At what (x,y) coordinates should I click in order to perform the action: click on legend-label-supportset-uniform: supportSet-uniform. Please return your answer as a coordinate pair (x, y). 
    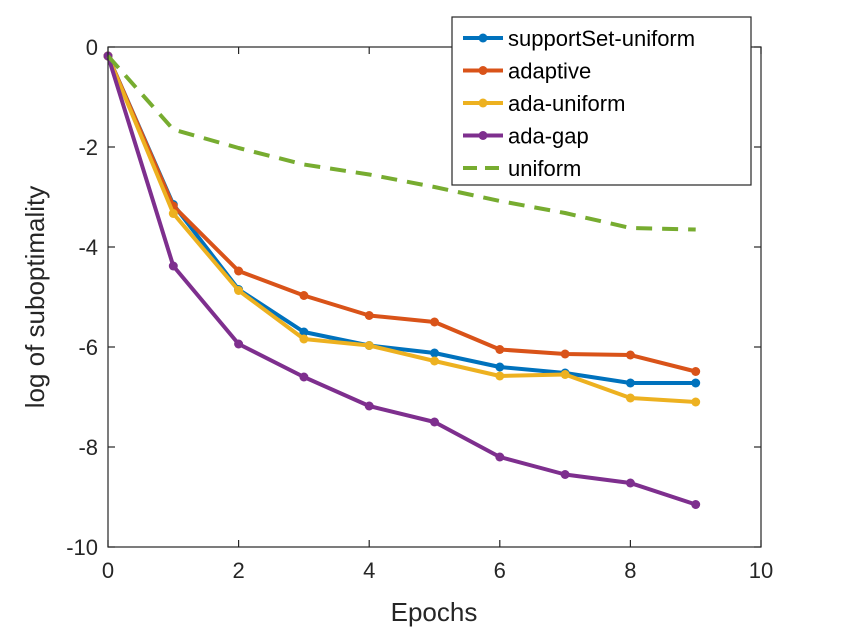
    Looking at the image, I should click on (601, 38).